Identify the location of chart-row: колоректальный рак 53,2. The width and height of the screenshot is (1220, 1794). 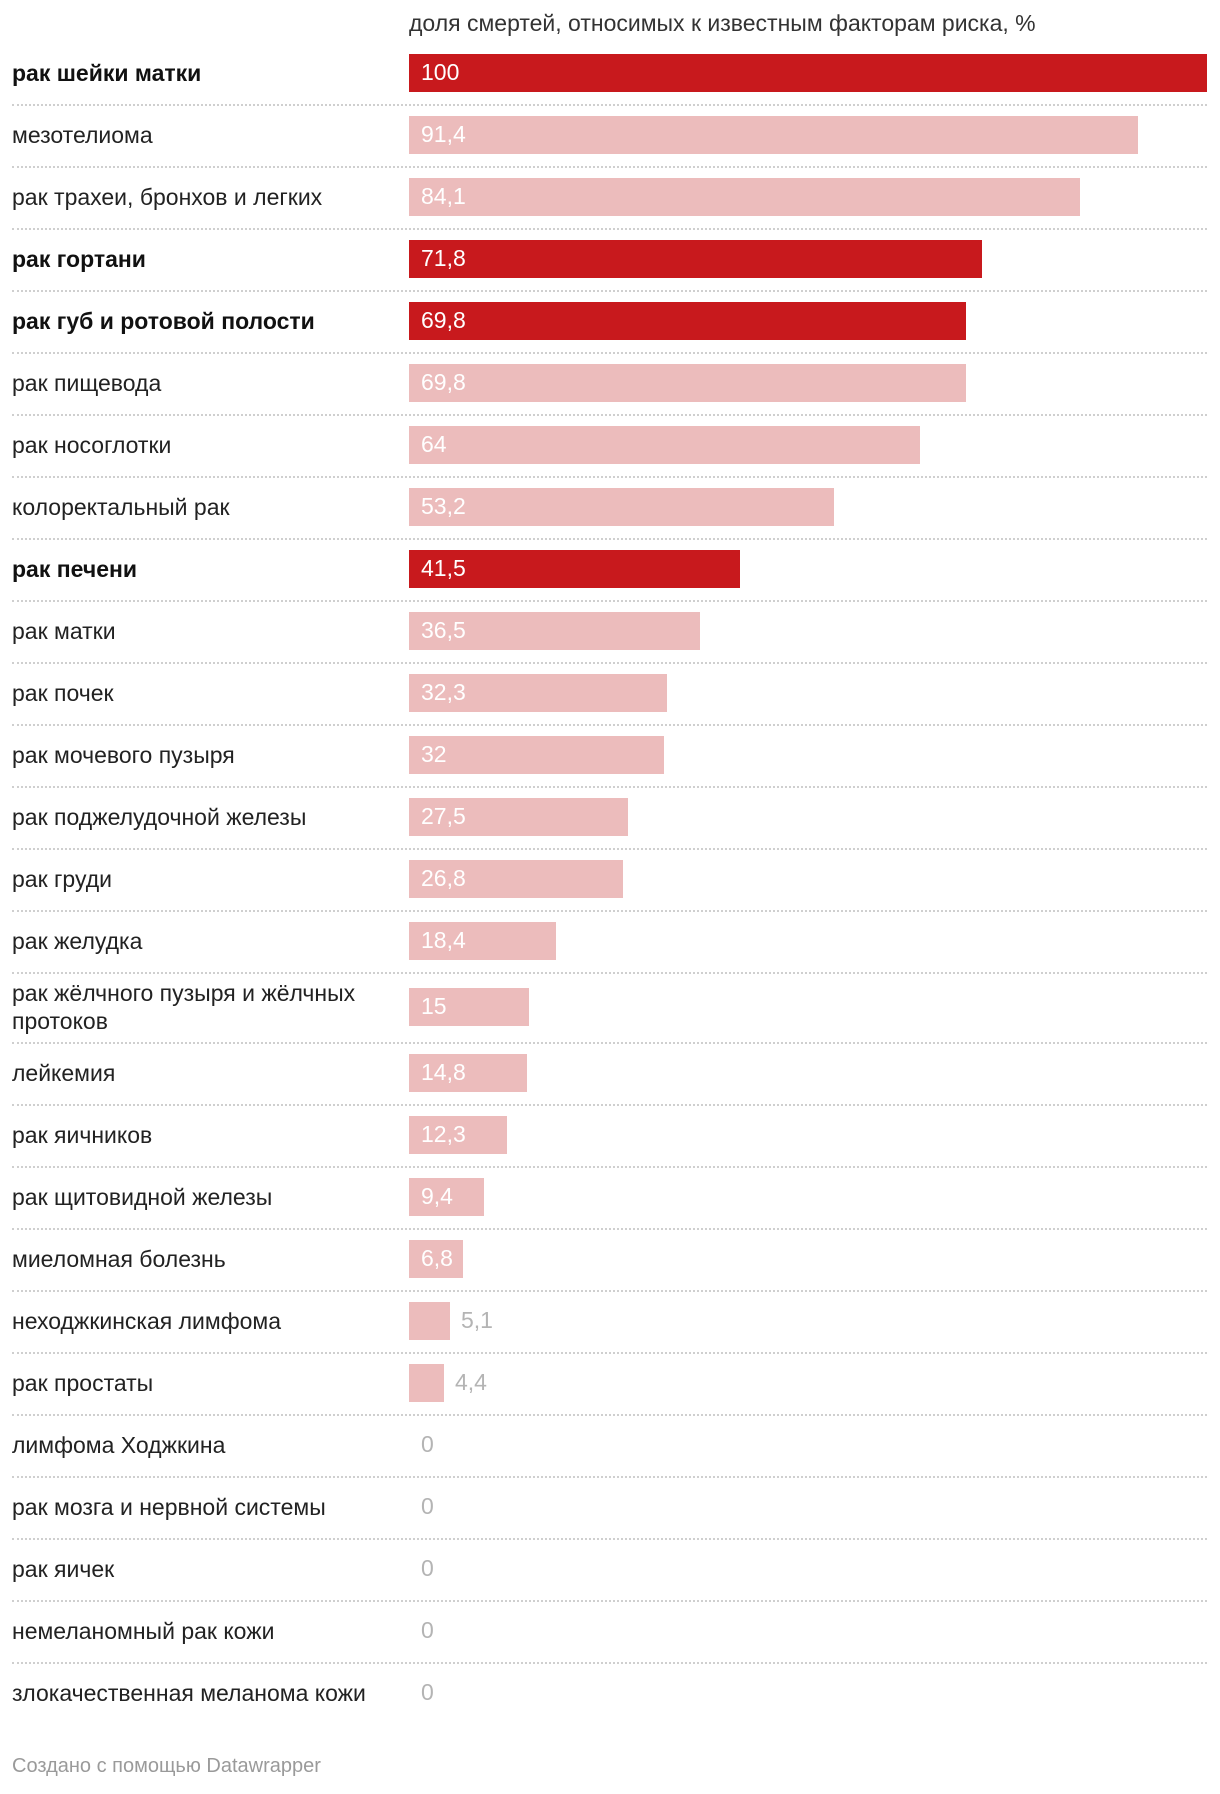
(609, 513).